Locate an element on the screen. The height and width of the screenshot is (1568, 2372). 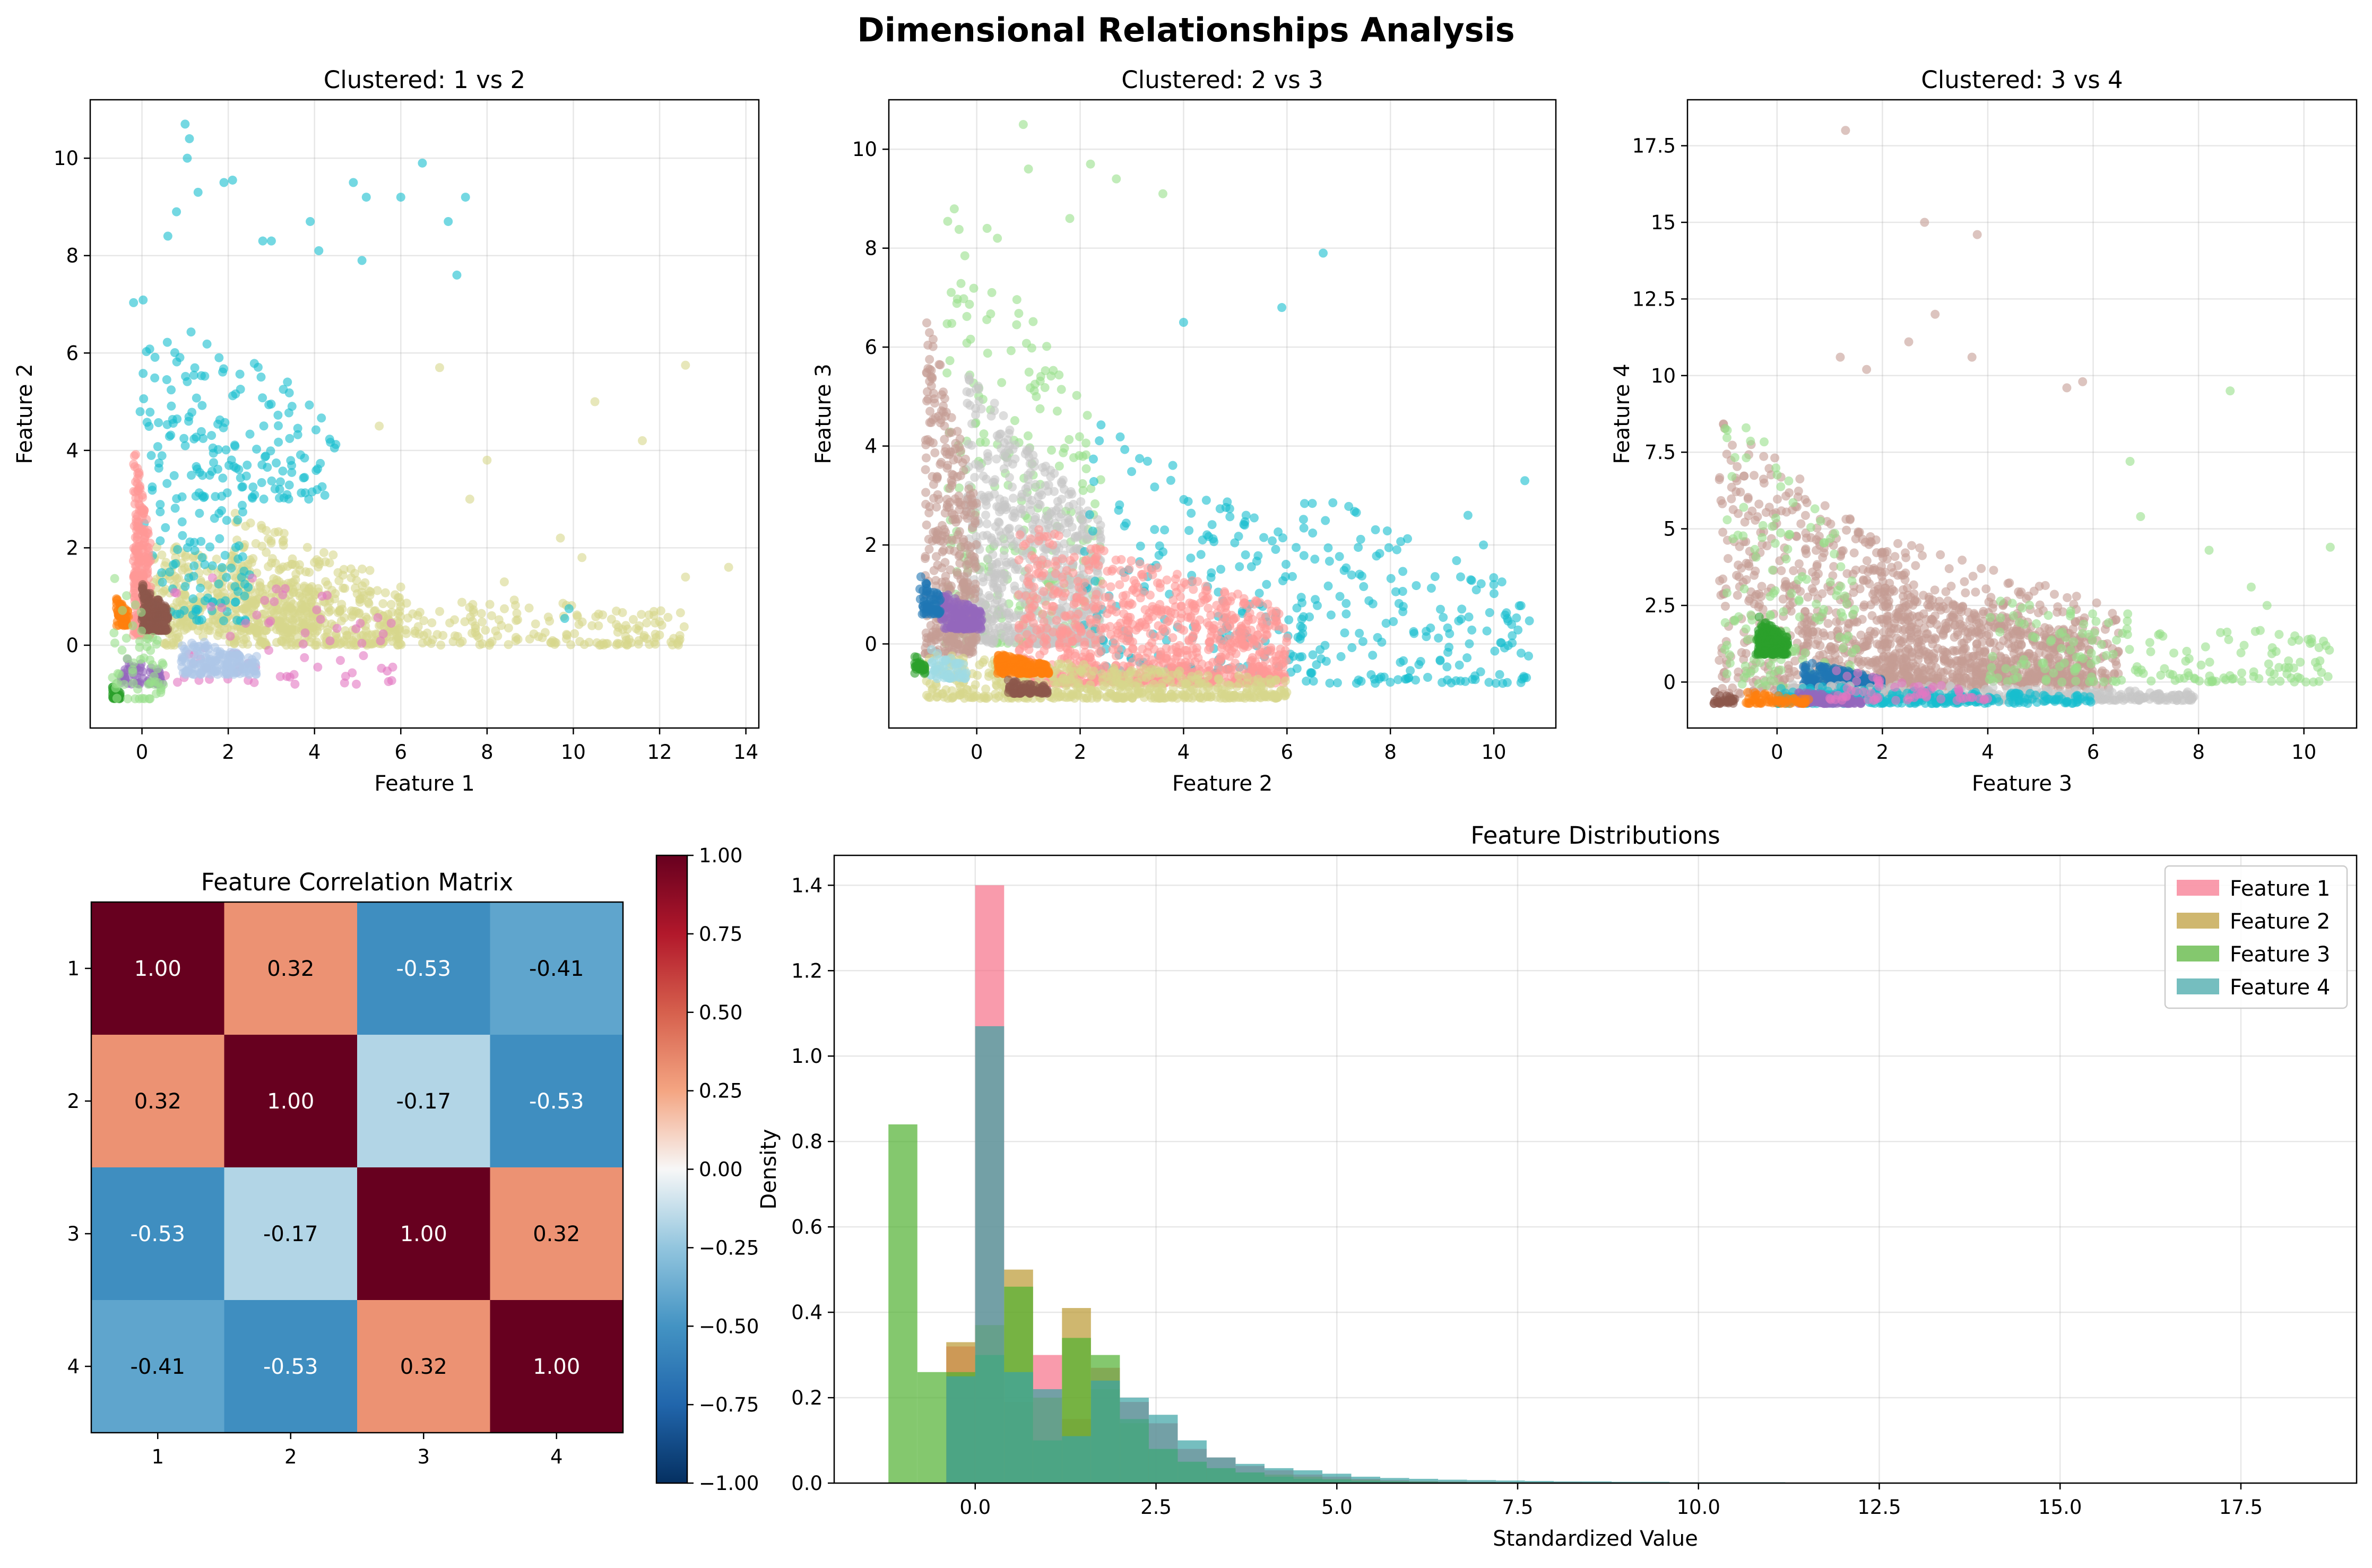
x-axis-label: Feature 1 is located at coordinates (424, 784).